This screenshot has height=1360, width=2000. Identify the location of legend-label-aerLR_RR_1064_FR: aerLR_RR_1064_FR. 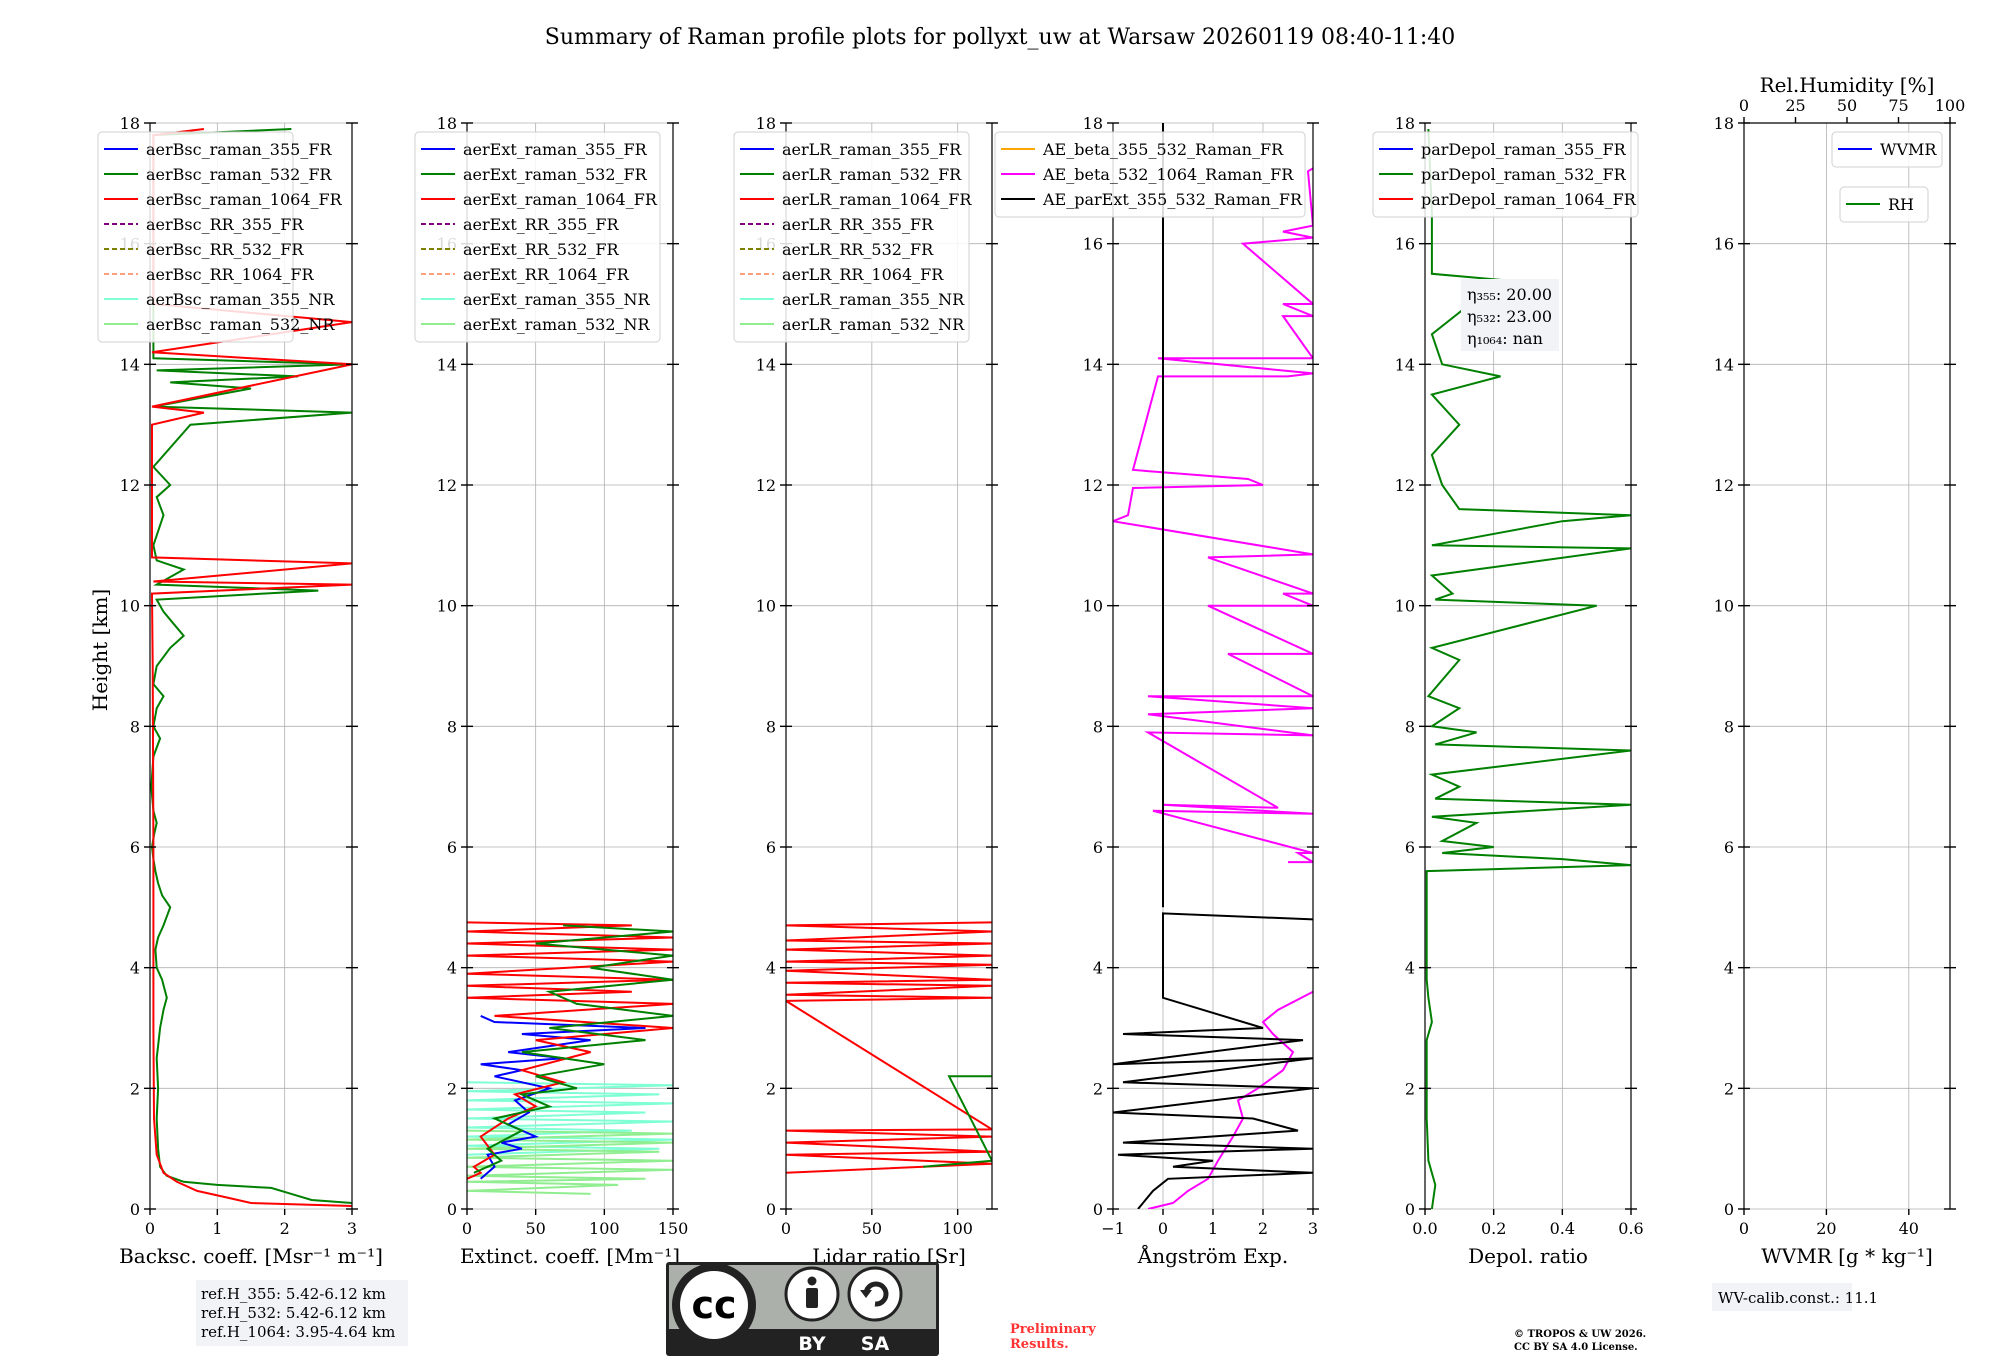
(863, 274).